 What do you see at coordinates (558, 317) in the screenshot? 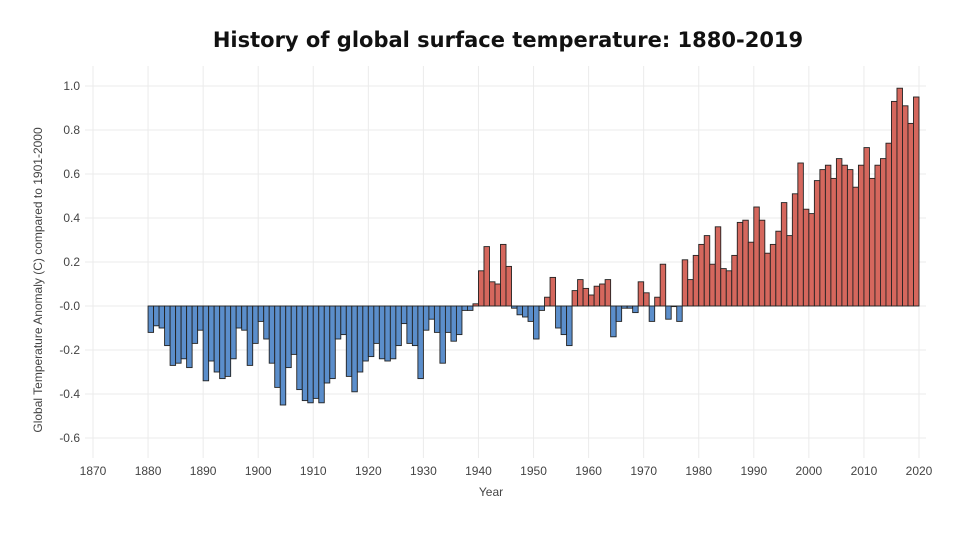
I see `bar-1954` at bounding box center [558, 317].